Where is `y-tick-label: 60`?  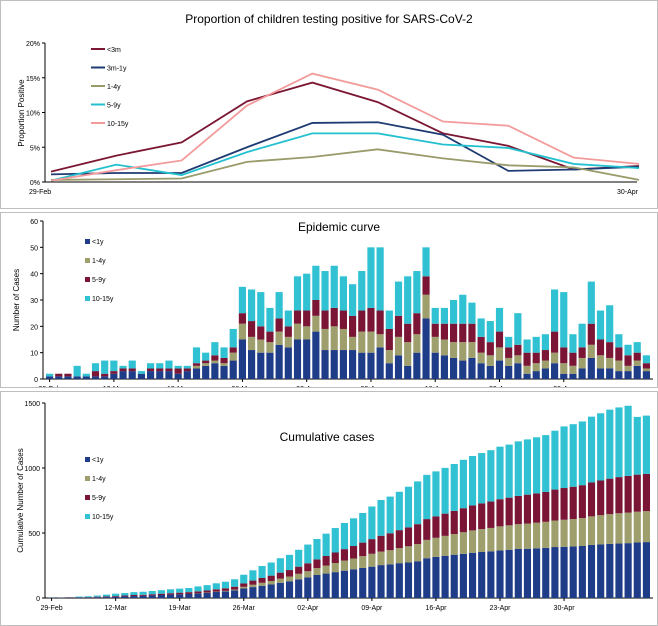 y-tick-label: 60 is located at coordinates (34, 222).